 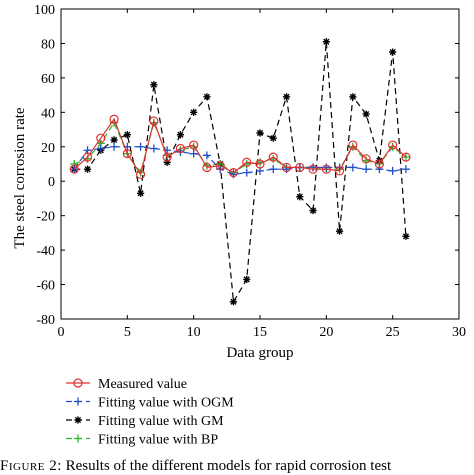 What do you see at coordinates (31, 466) in the screenshot?
I see `figure-label: Figure 2:` at bounding box center [31, 466].